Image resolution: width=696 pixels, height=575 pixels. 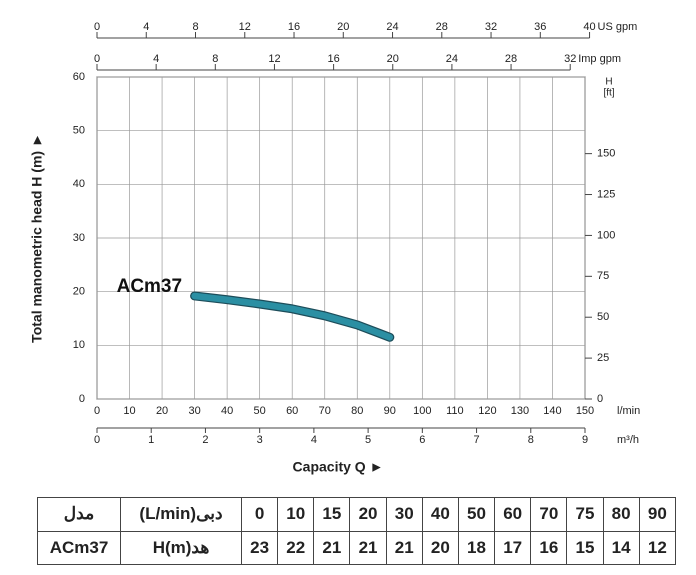 I want to click on table-cell: 75, so click(x=585, y=514).